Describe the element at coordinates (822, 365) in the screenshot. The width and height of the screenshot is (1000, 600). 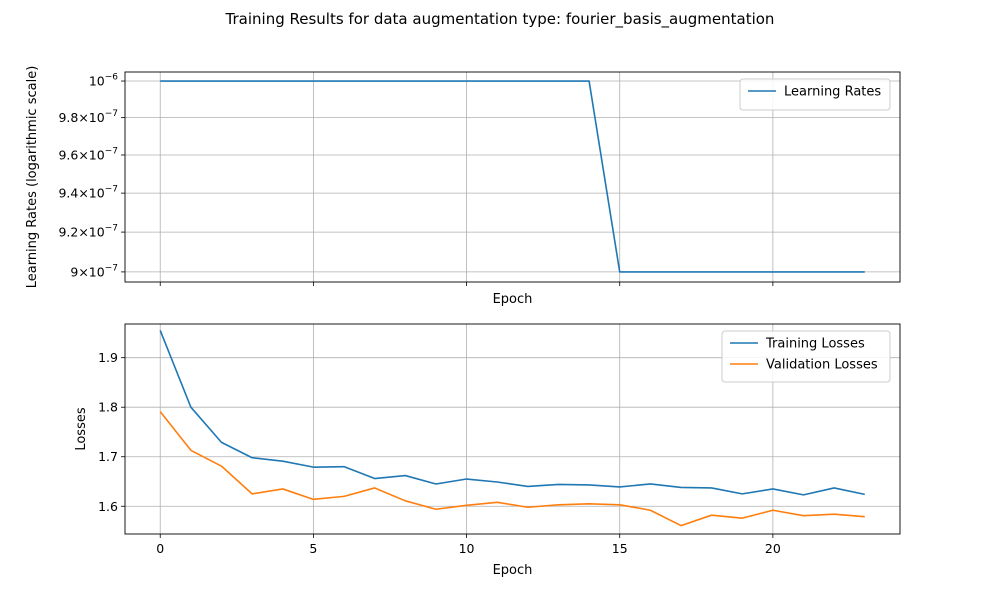
I see `legend-entry: Validation Losses` at that location.